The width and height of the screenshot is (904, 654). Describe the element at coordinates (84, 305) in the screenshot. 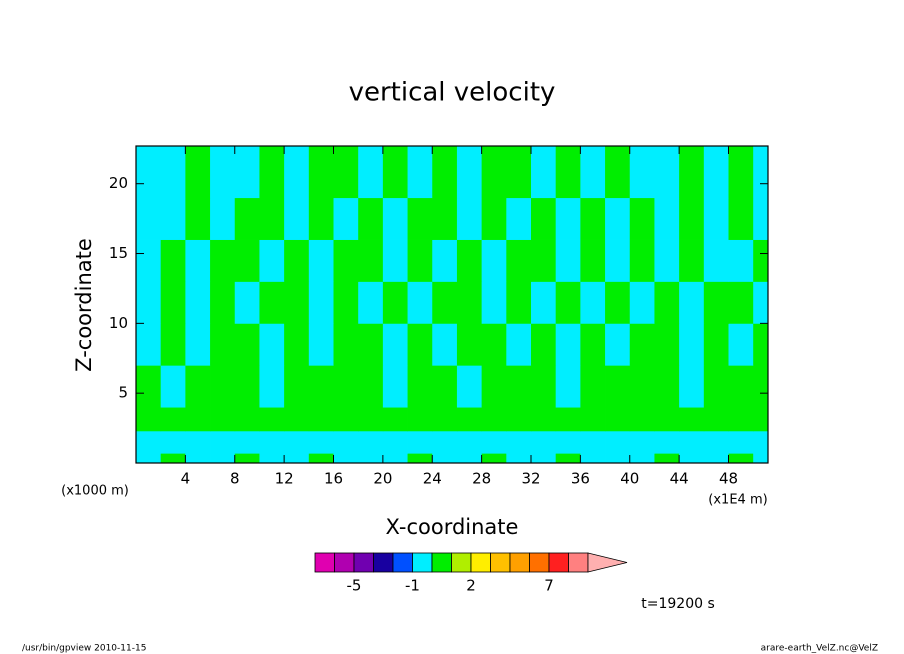

I see `y-axis-label: Z-coordinate` at that location.